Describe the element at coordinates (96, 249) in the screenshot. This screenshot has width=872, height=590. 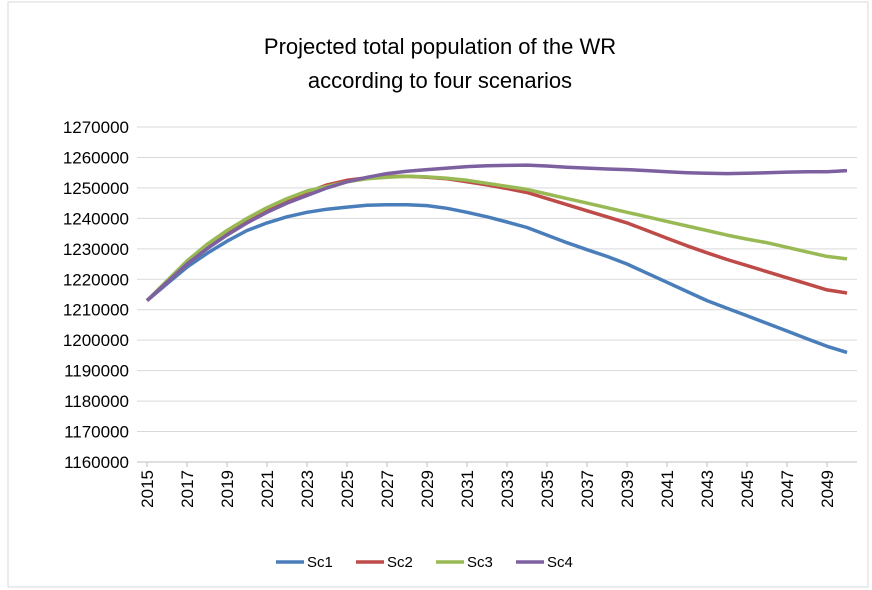
I see `y-tick-label: 1230000` at that location.